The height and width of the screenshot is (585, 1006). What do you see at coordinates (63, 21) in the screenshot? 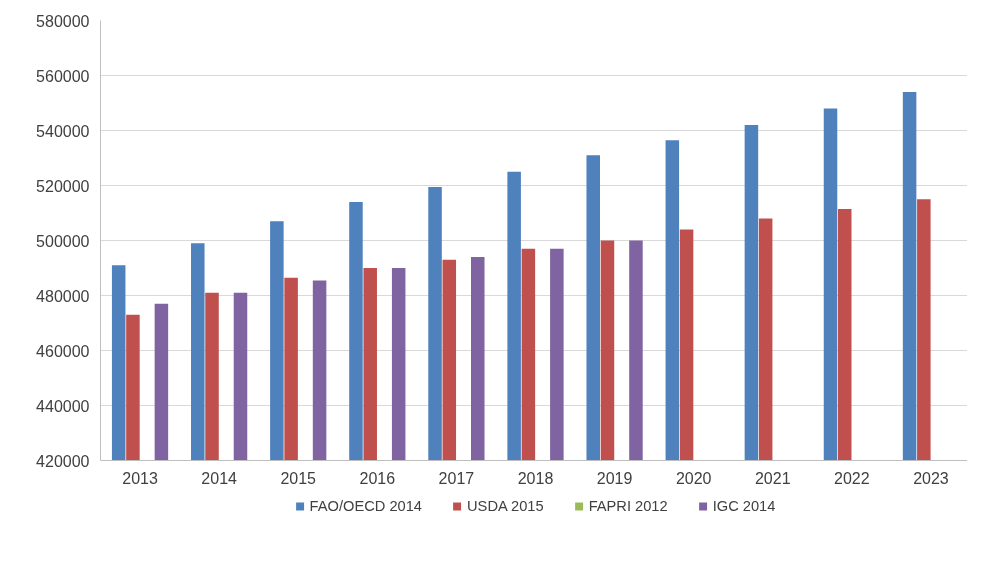
I see `y-tick-label: 580000` at bounding box center [63, 21].